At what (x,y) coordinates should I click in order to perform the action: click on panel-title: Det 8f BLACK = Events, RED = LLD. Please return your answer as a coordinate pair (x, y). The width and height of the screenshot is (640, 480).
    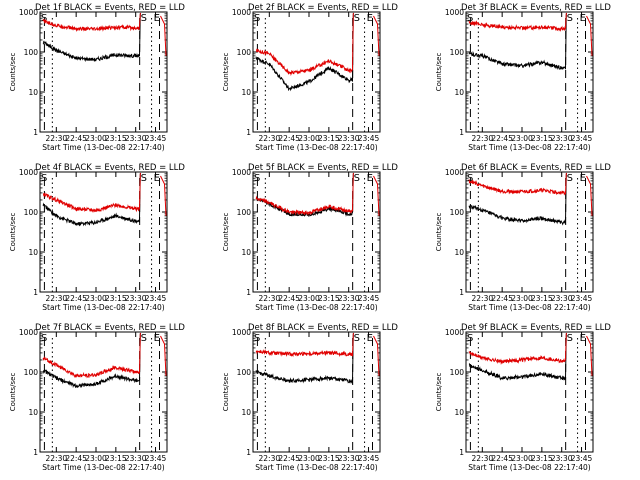
    Looking at the image, I should click on (323, 328).